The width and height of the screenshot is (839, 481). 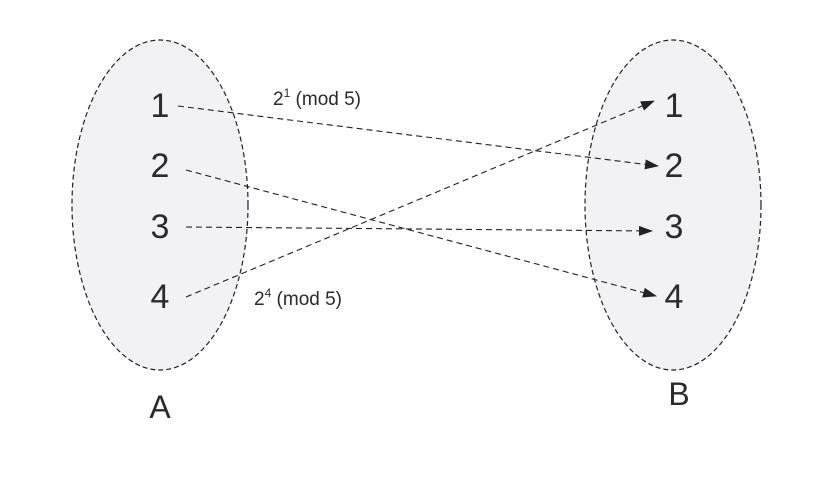 I want to click on set-b-element-4: 4, so click(x=674, y=297).